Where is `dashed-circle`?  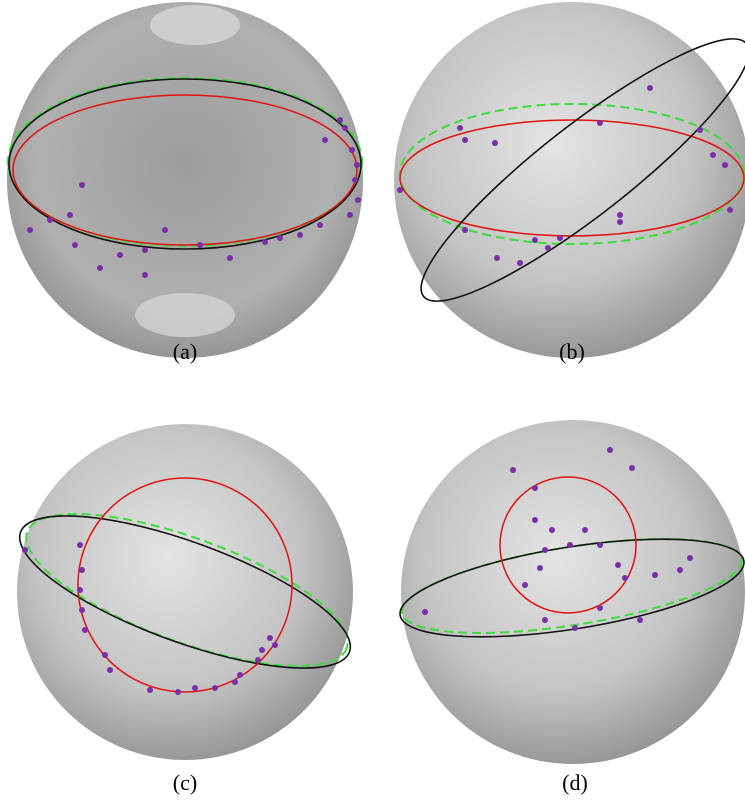
dashed-circle is located at coordinates (185, 162).